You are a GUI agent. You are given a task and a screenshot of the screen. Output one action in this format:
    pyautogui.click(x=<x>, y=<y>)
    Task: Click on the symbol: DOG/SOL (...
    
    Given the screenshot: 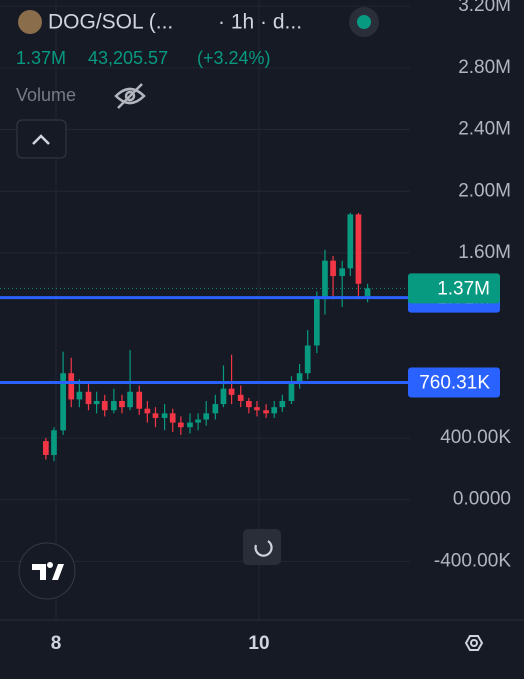 What is the action you would take?
    pyautogui.click(x=110, y=22)
    